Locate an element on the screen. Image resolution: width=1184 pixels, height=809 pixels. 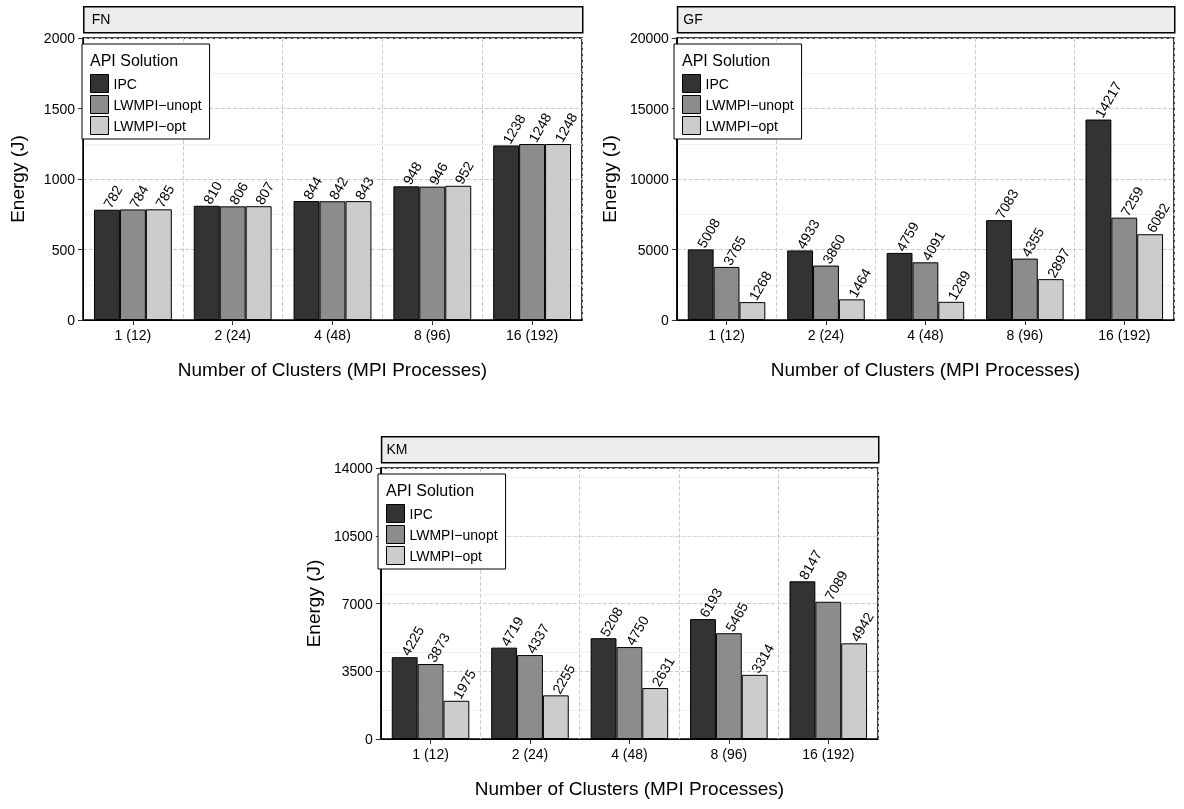
y-tick-label: 14000 is located at coordinates (353, 468).